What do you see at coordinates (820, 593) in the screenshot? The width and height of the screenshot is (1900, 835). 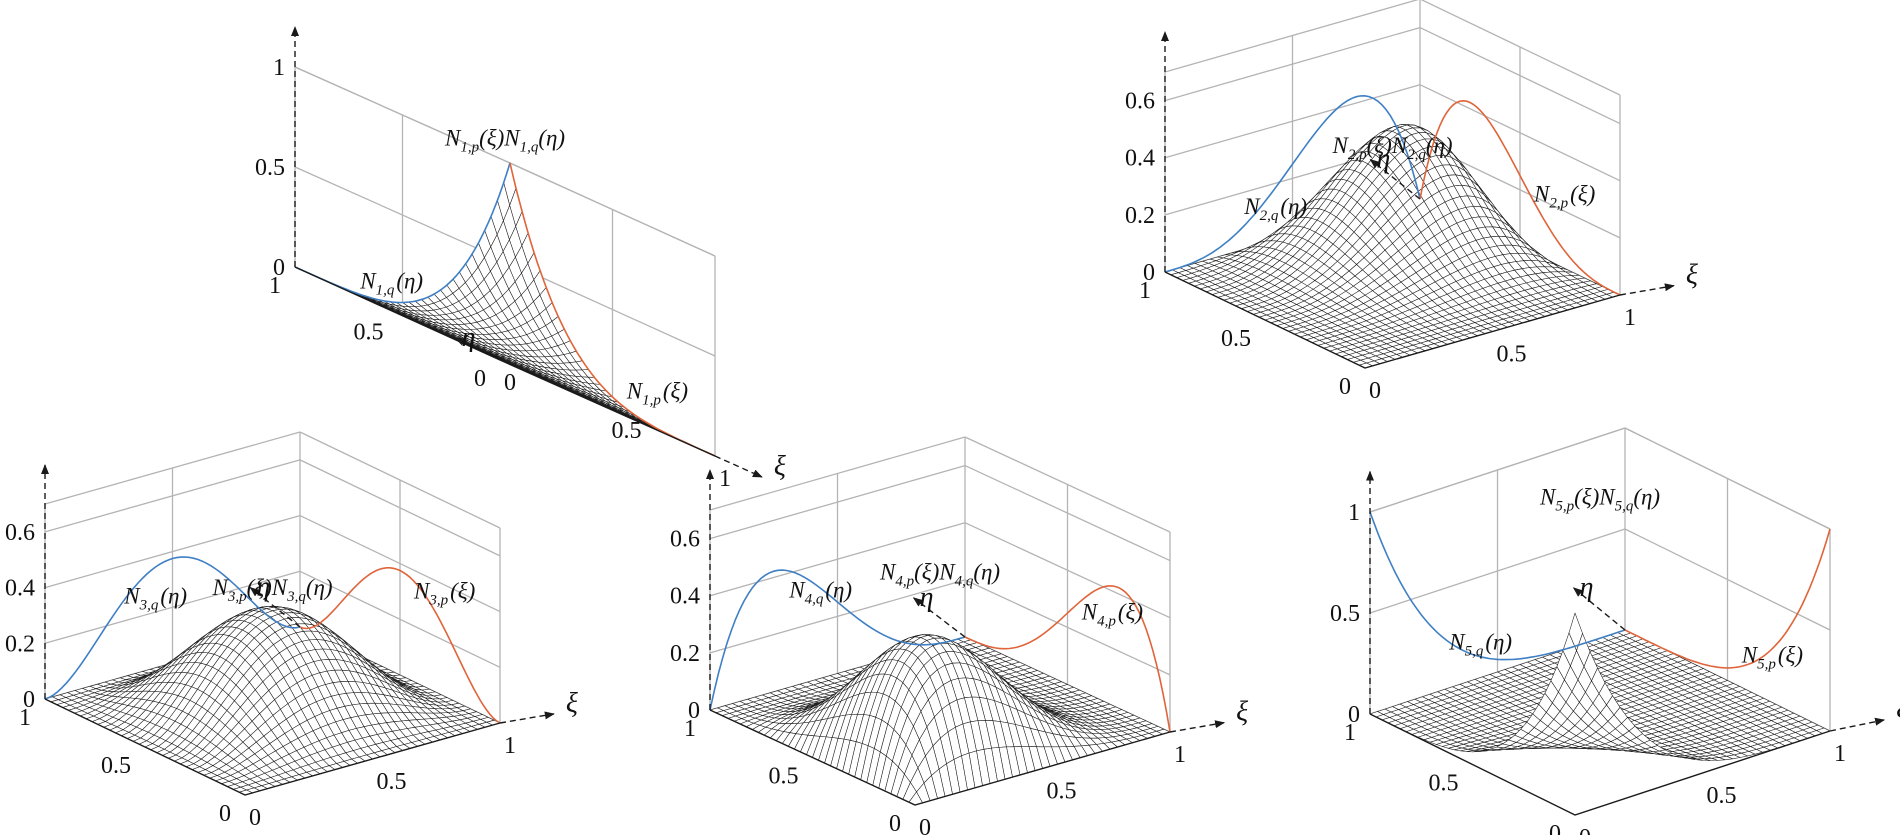 I see `eta-curve-label: N4,q(η)` at bounding box center [820, 593].